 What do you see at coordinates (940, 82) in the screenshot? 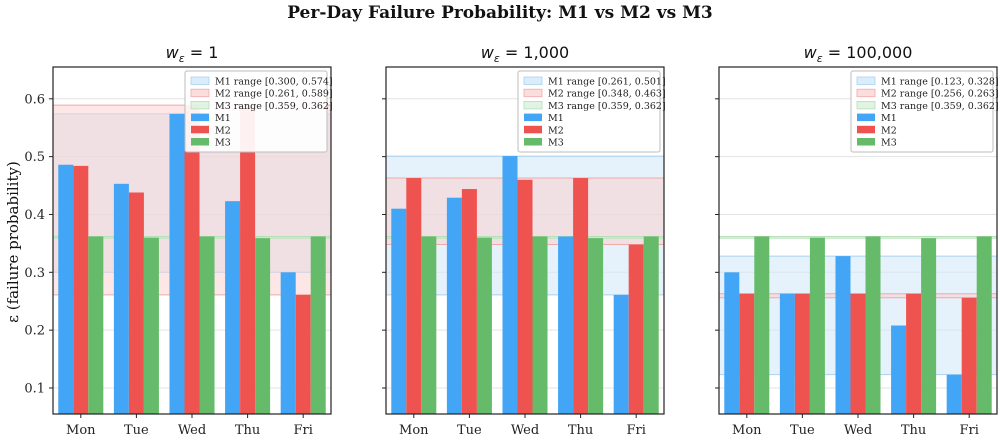
I see `legend-label: M1 range [0.123, 0.328]` at bounding box center [940, 82].